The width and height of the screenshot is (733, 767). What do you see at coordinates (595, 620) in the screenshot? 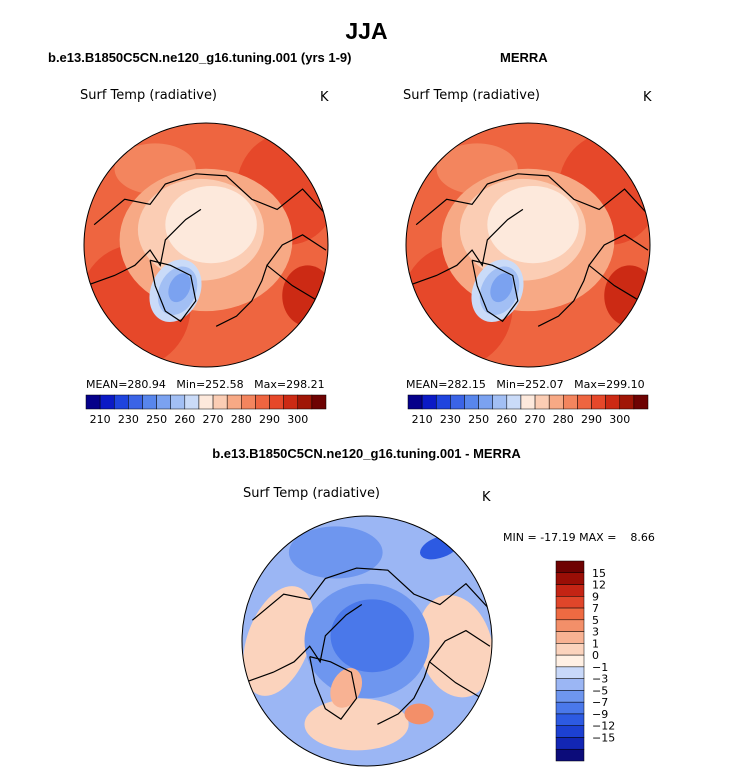
I see `colorbar-tick-label: 5` at bounding box center [595, 620].